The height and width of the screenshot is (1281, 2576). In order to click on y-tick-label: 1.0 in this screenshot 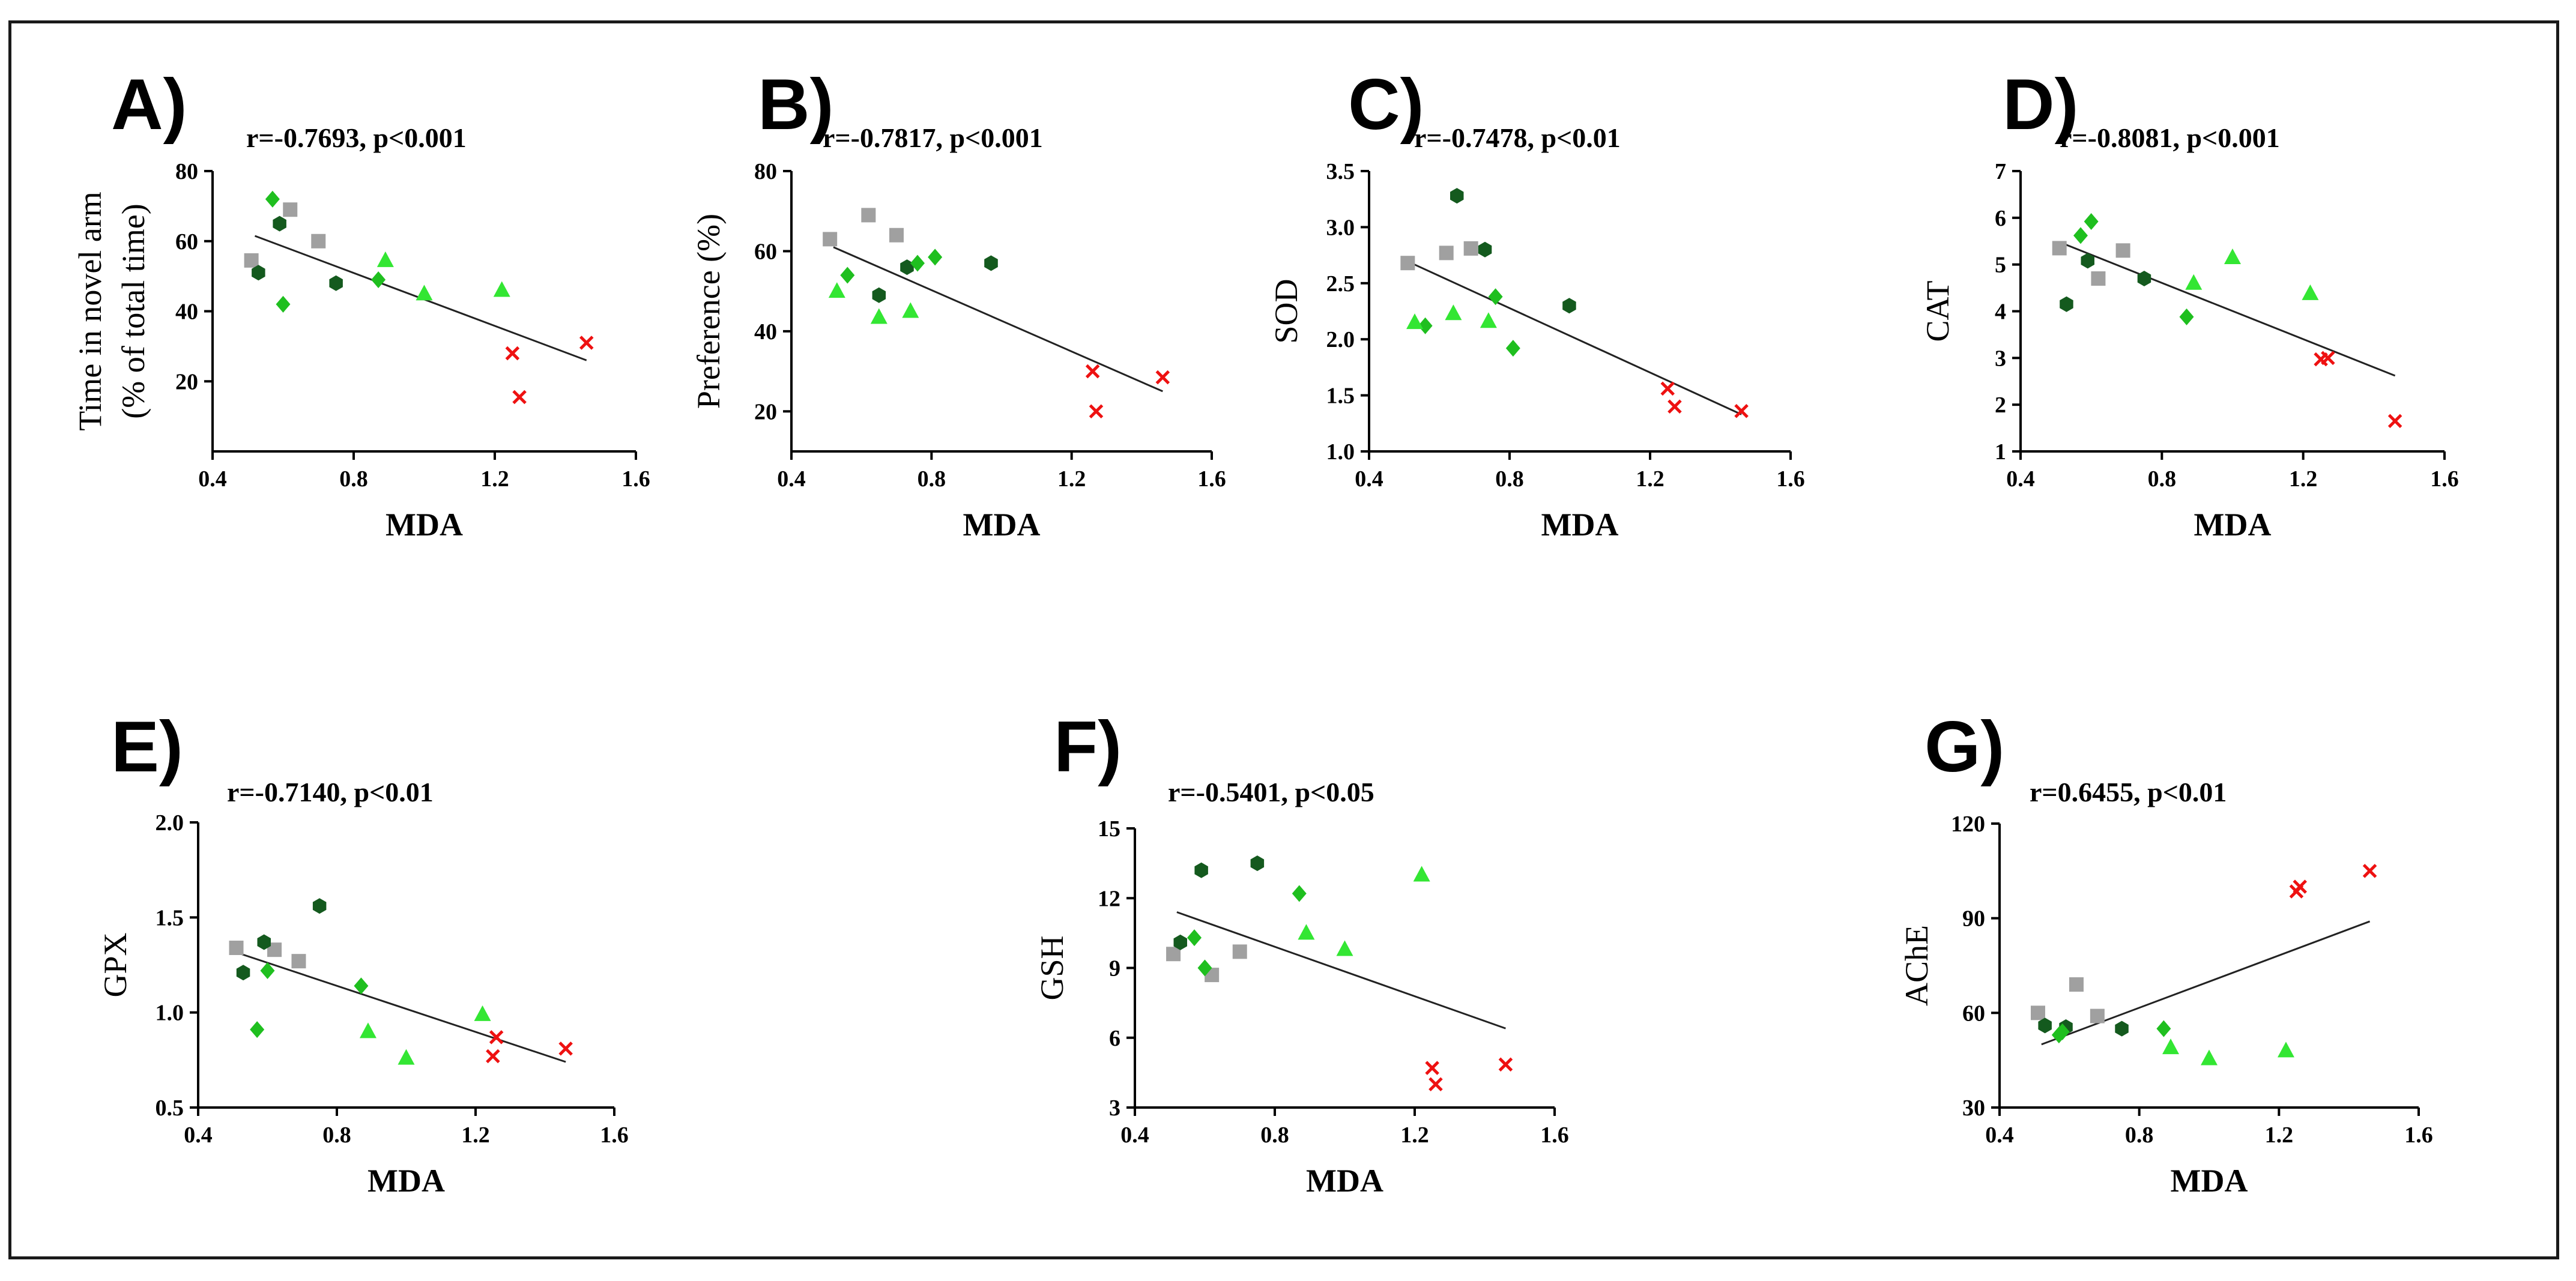, I will do `click(170, 1013)`.